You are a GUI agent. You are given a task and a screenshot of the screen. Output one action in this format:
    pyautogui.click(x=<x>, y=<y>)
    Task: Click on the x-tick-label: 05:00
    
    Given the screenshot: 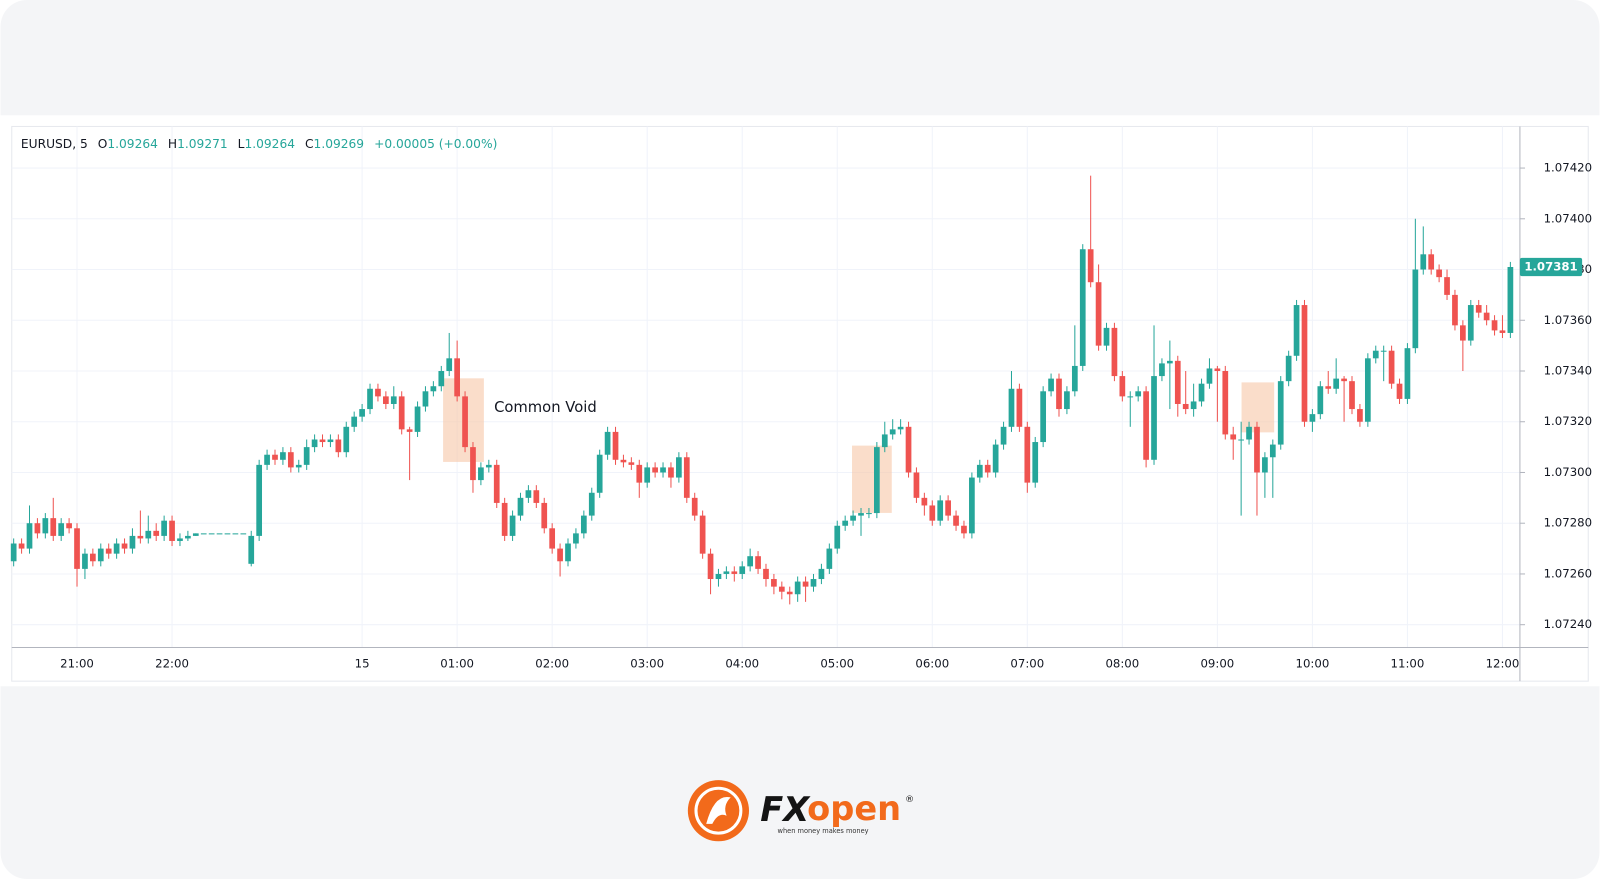 What is the action you would take?
    pyautogui.click(x=837, y=663)
    